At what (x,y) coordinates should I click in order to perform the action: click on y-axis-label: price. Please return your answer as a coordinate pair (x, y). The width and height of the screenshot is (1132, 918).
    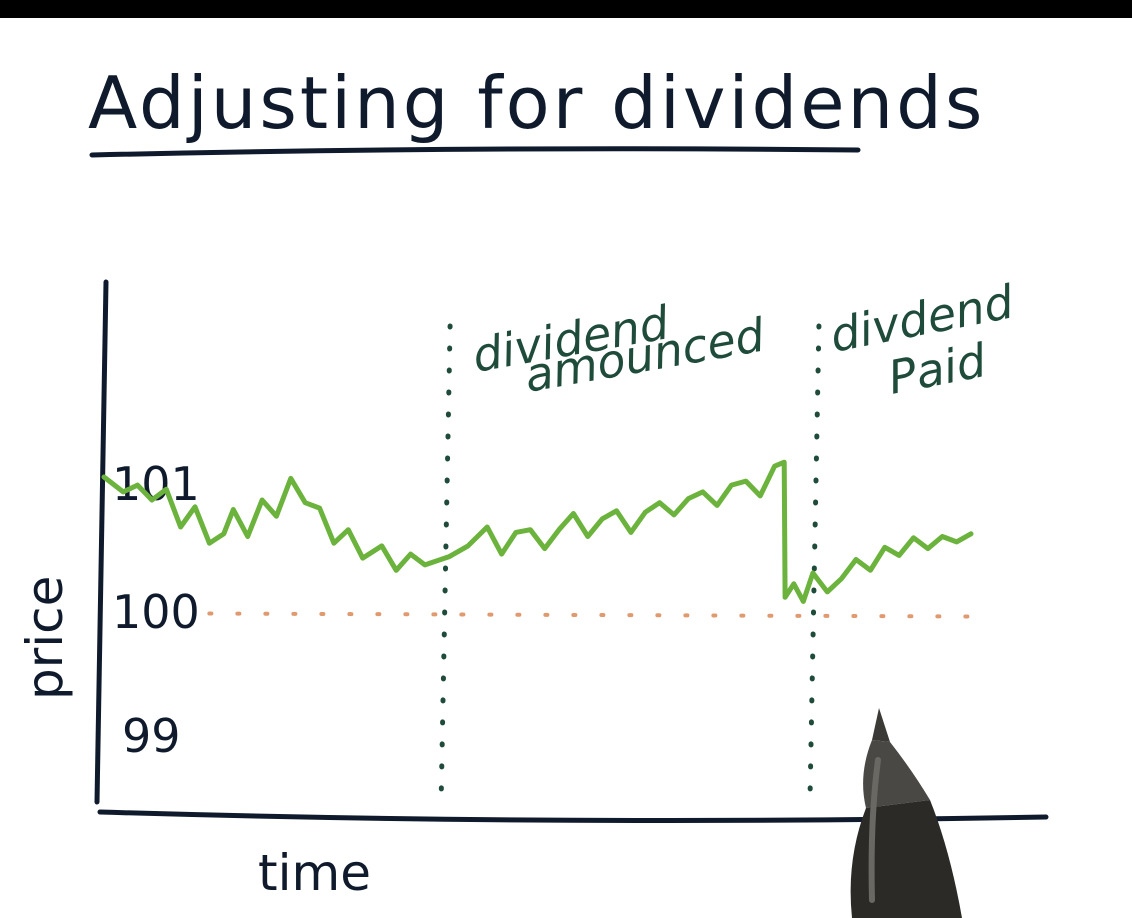
    Looking at the image, I should click on (45, 638).